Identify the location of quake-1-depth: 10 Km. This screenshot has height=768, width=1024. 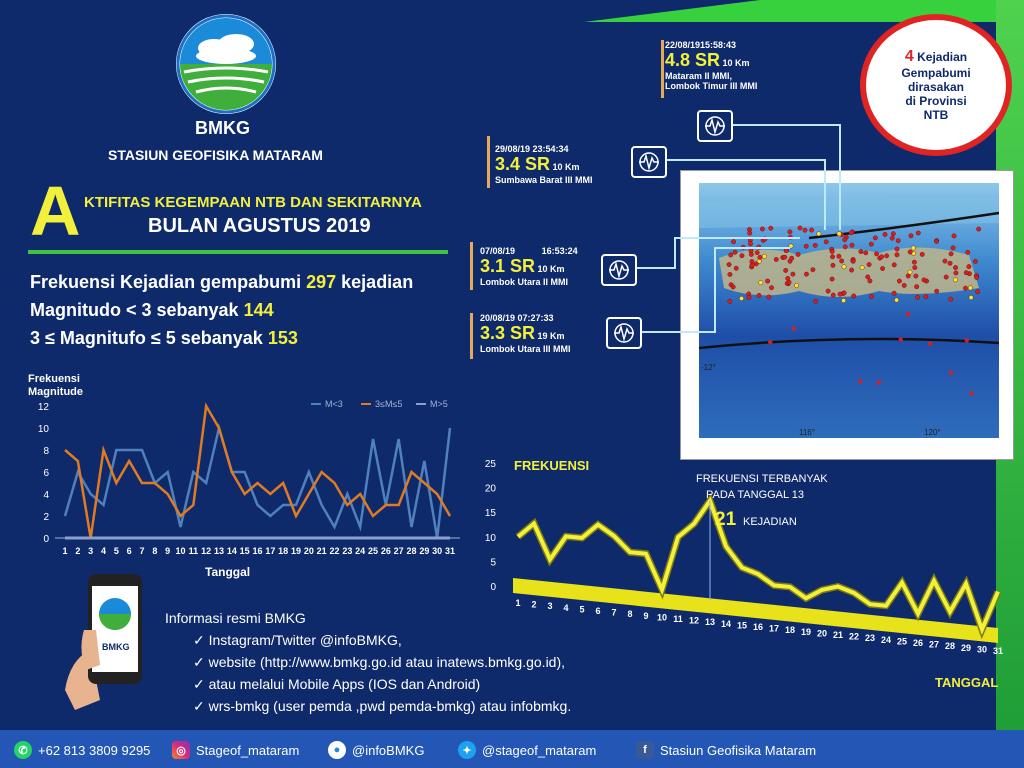
(736, 63).